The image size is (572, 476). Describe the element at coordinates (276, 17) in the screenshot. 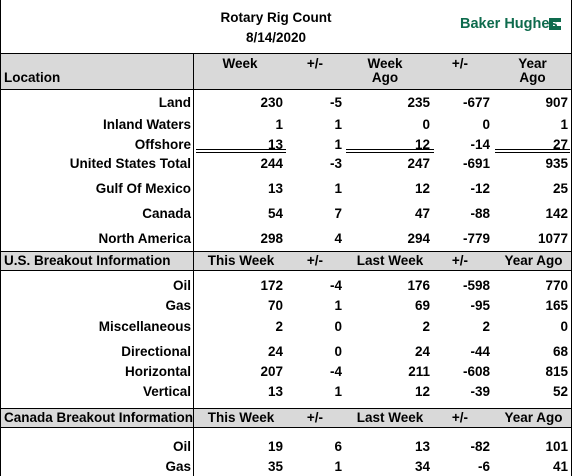

I see `report-title: Rotary Rig Count` at that location.